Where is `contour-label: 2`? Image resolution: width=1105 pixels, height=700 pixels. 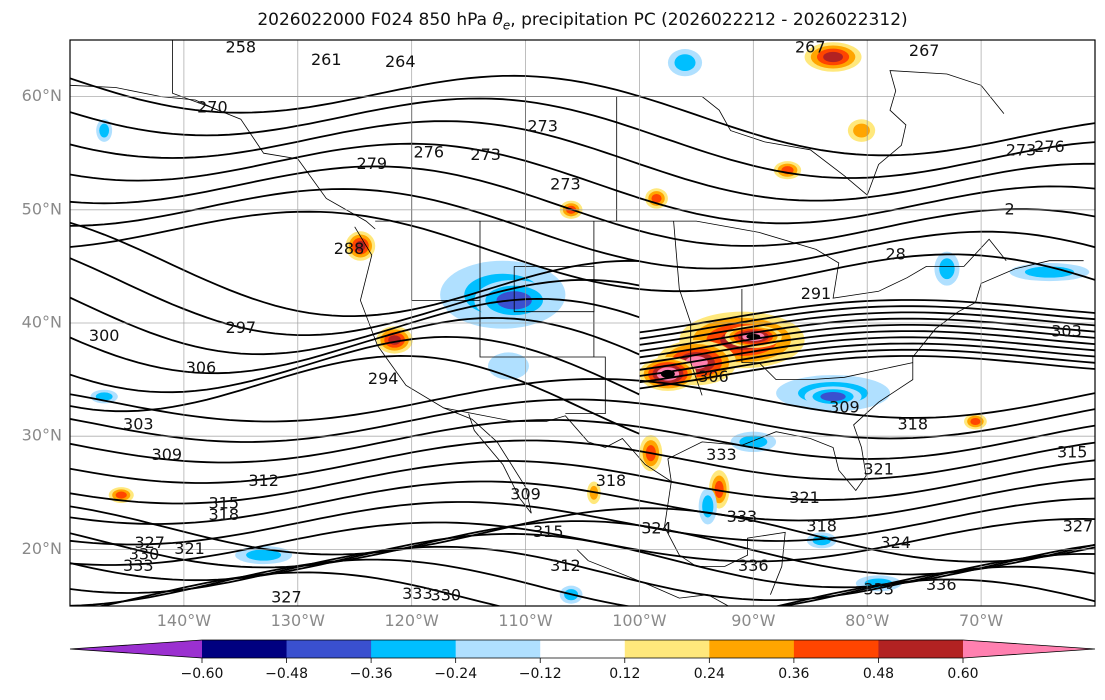
contour-label: 2 is located at coordinates (1009, 208).